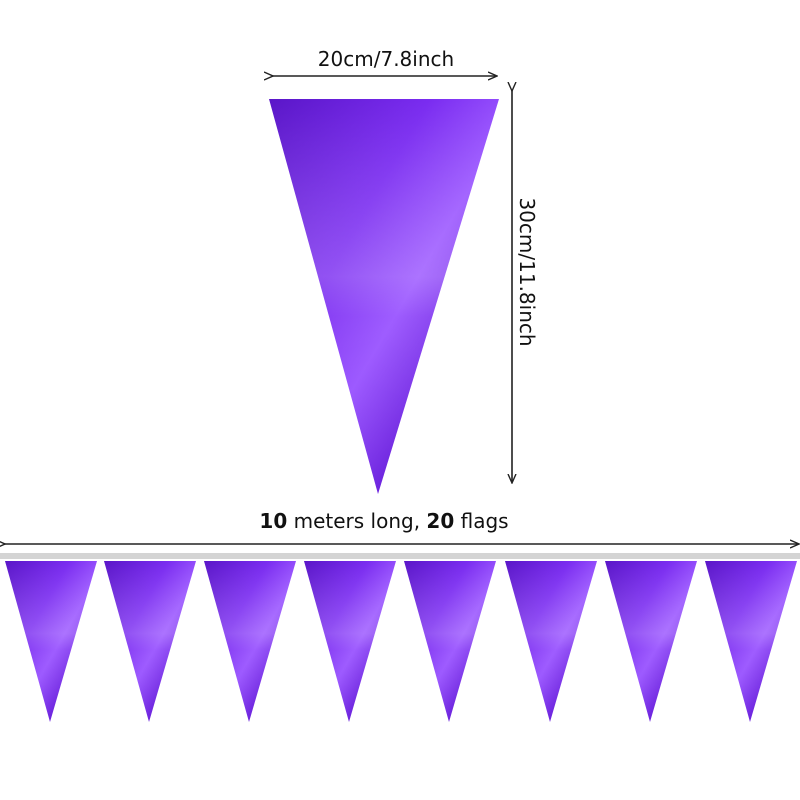 This screenshot has width=800, height=800. What do you see at coordinates (440, 521) in the screenshot?
I see `flags-number: 20` at bounding box center [440, 521].